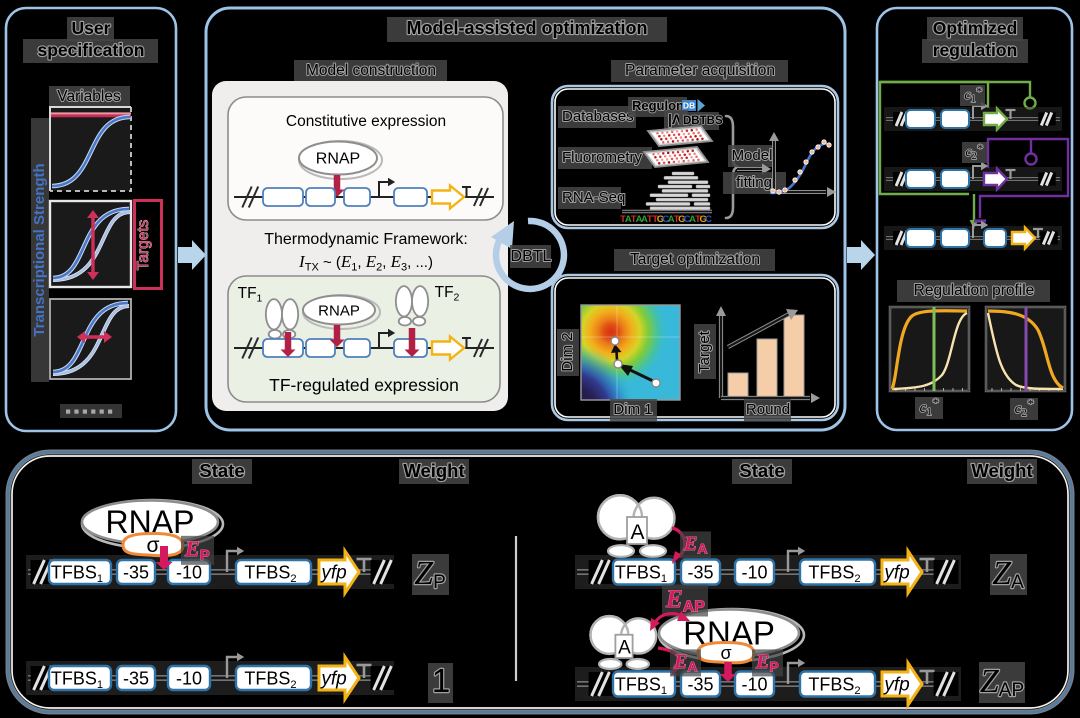 This screenshot has height=718, width=1080. Describe the element at coordinates (366, 121) in the screenshot. I see `svg-text: Constitutive expression` at that location.